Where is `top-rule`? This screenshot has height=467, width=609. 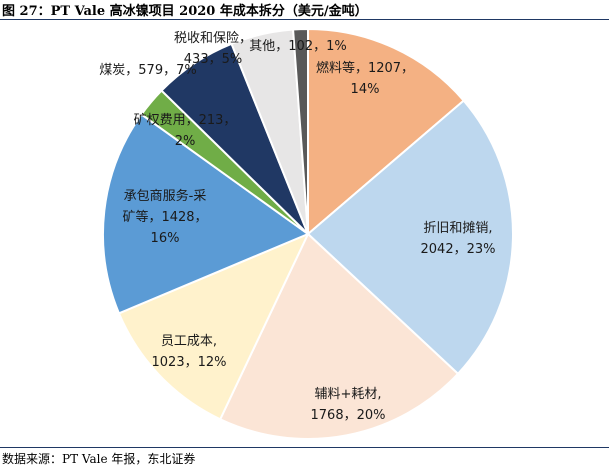 top-rule is located at coordinates (304, 19).